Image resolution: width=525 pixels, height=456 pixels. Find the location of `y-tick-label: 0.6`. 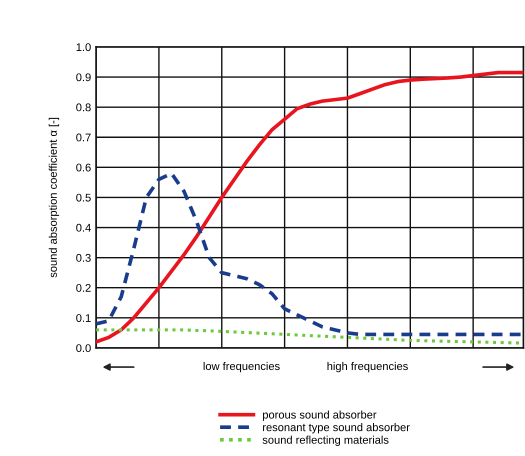

y-tick-label: 0.6 is located at coordinates (83, 168).